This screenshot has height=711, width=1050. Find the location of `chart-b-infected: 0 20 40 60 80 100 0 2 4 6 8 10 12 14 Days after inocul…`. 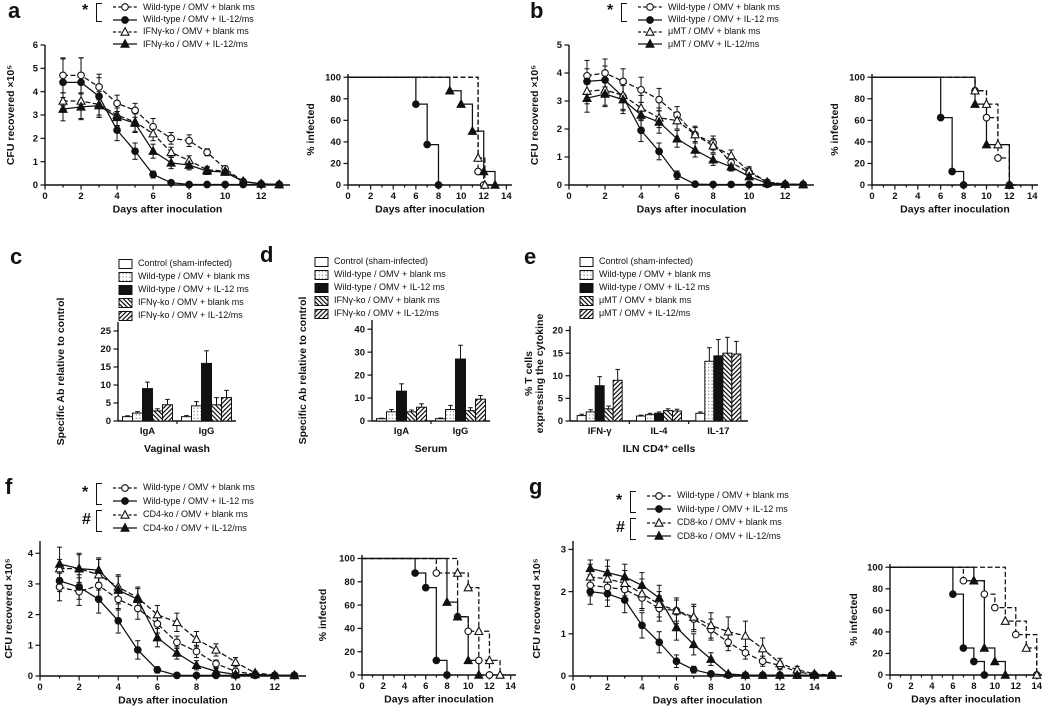

chart-b-infected: 0 20 40 60 80 100 0 2 4 6 8 10 12 14 Days after inocul… is located at coordinates (935, 134).